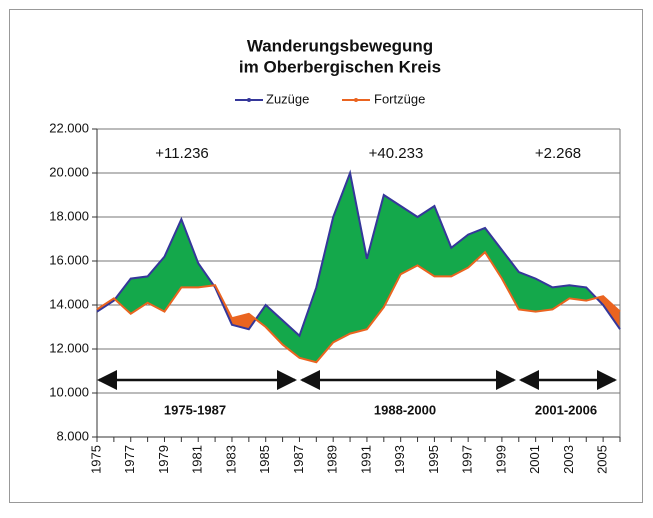  What do you see at coordinates (163, 459) in the screenshot?
I see `x-tick-label: 1979` at bounding box center [163, 459].